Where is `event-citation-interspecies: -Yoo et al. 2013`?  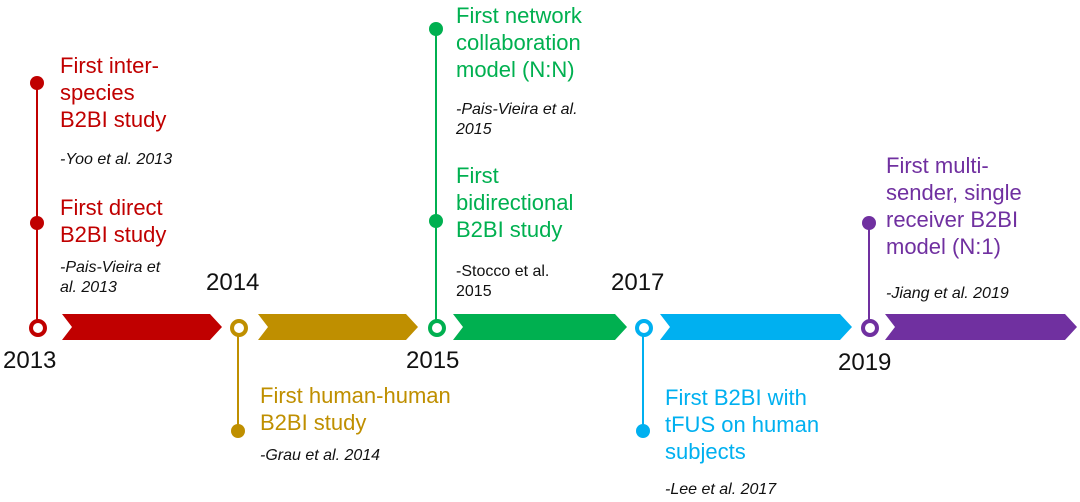 event-citation-interspecies: -Yoo et al. 2013 is located at coordinates (116, 159).